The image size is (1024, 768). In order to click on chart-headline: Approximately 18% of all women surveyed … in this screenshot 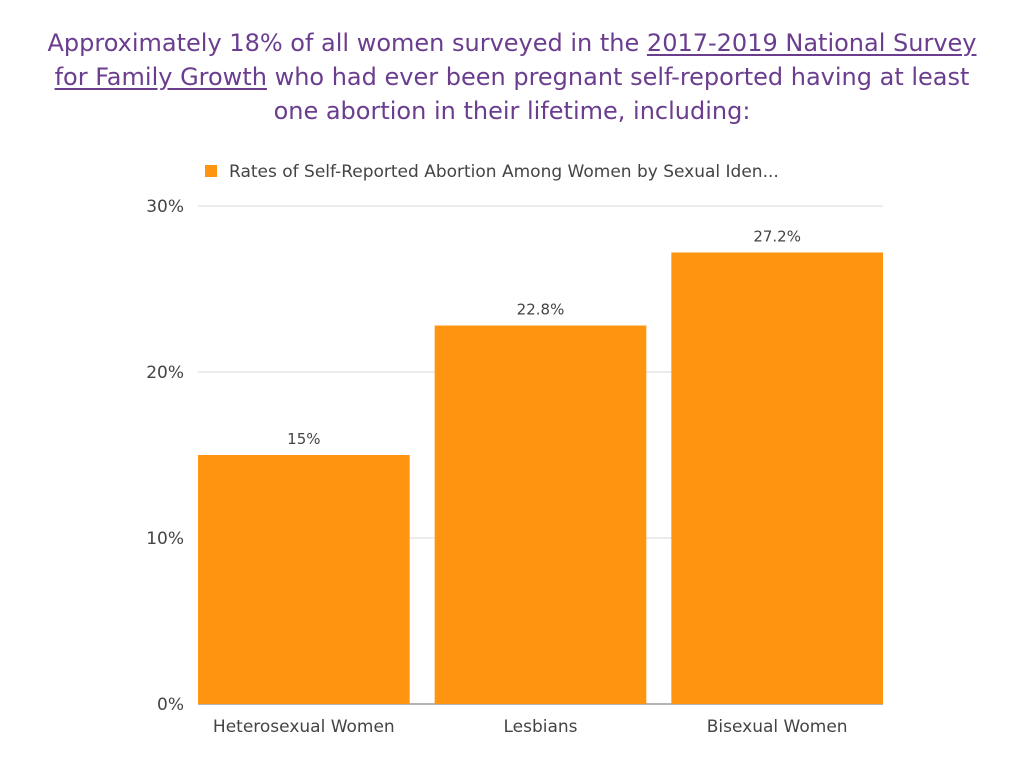, I will do `click(512, 77)`.